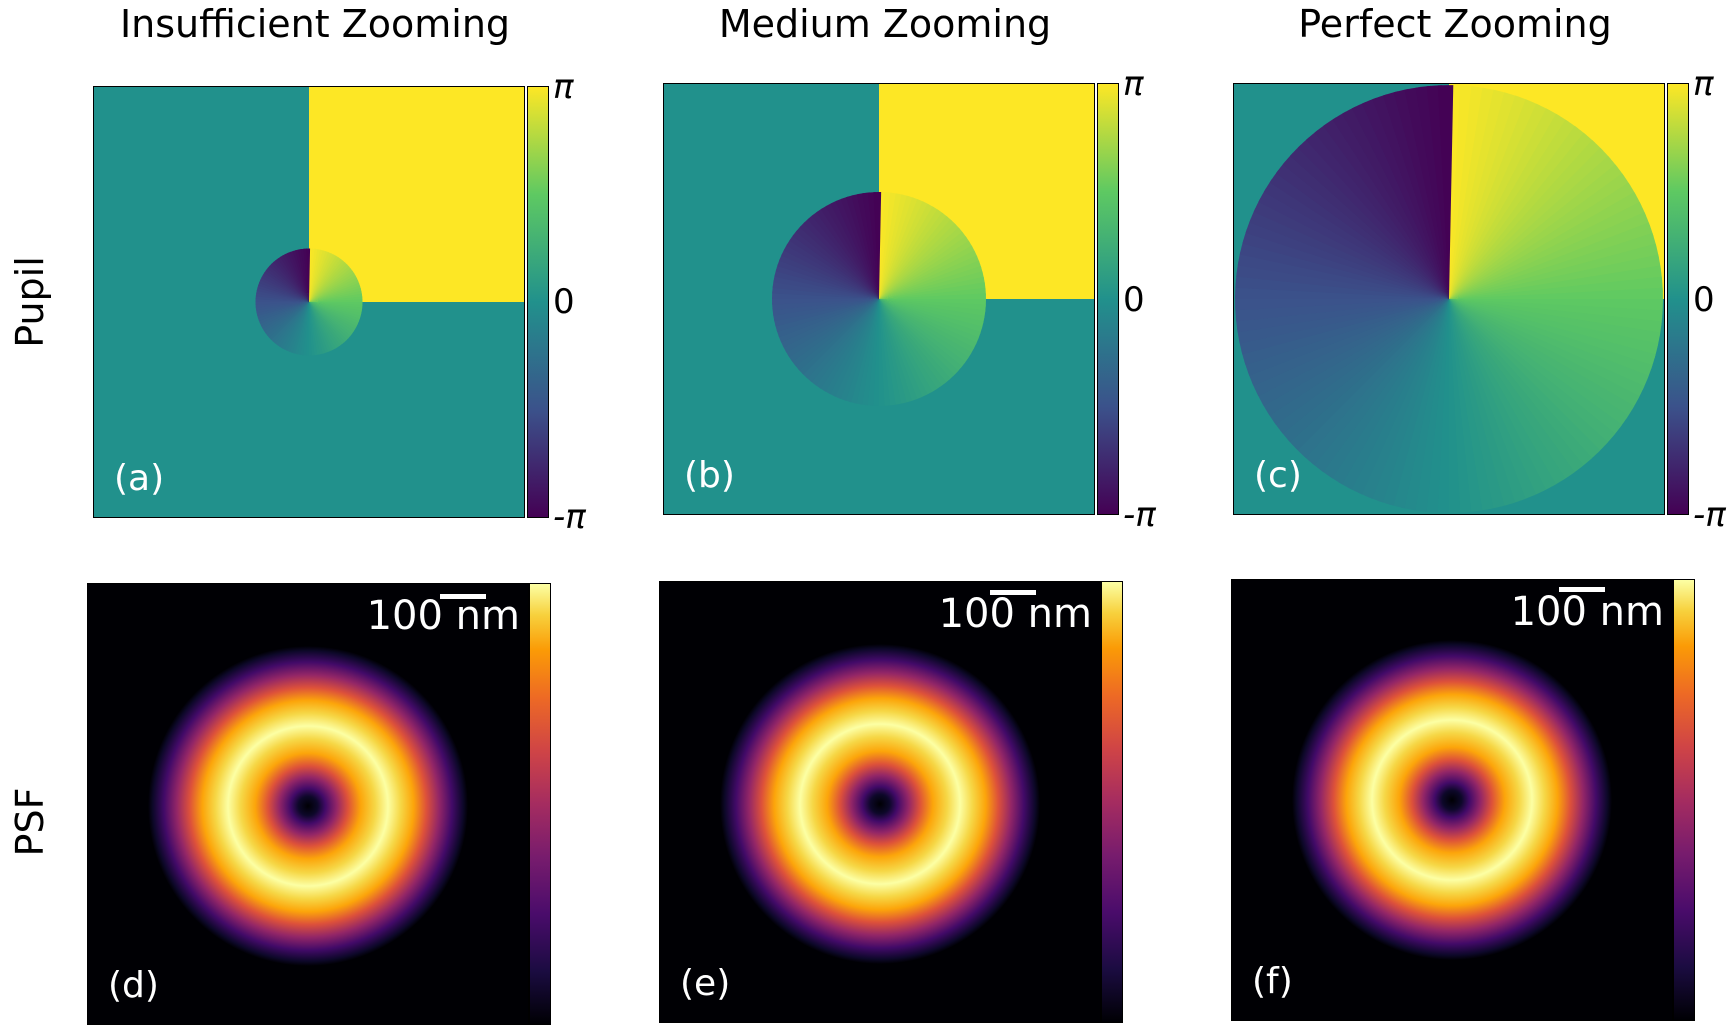 The height and width of the screenshot is (1035, 1733). I want to click on psf-panel-d: 100 nm (d), so click(308, 804).